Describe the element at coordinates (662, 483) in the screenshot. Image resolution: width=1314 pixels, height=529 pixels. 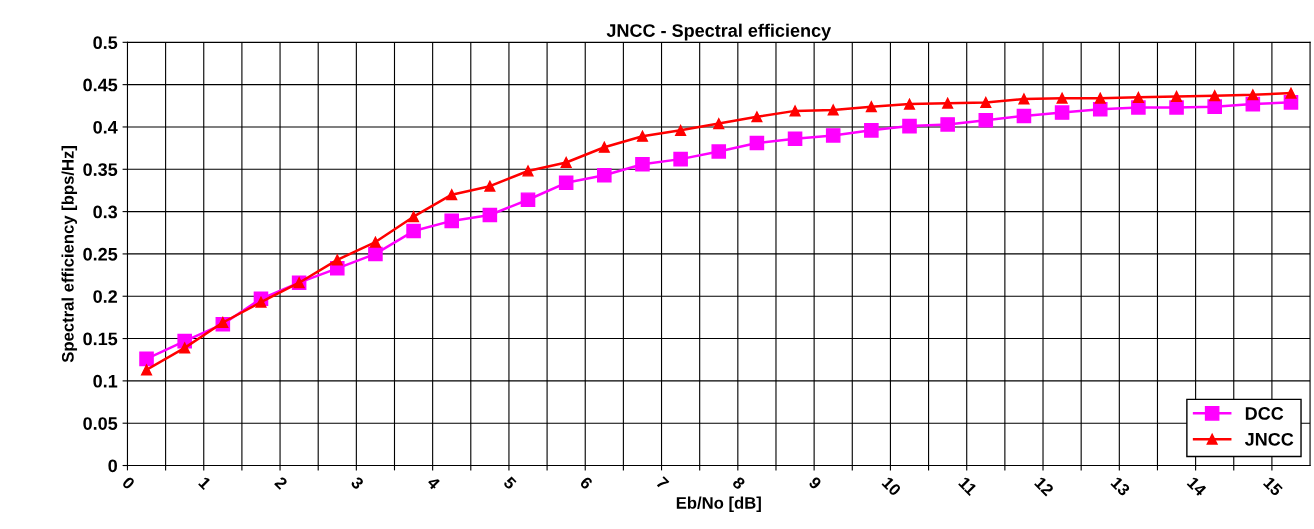
I see `x-tick-label: 7` at that location.